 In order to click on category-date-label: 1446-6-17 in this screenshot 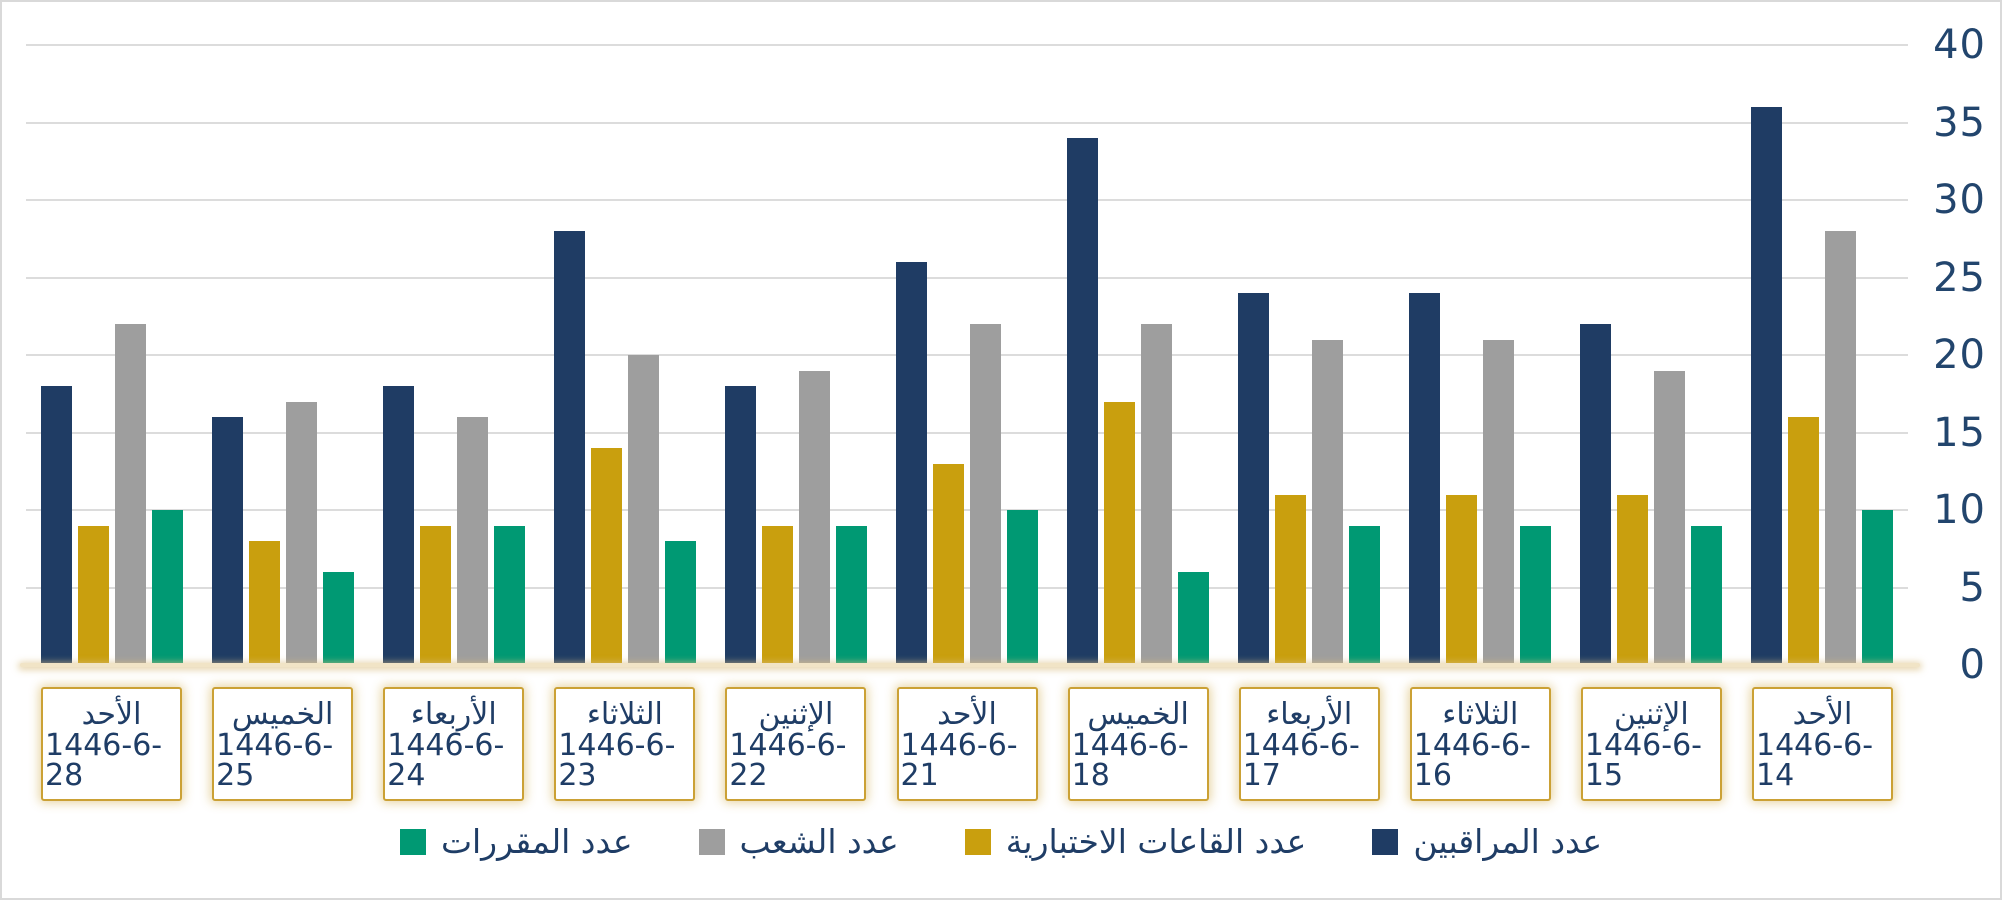, I will do `click(1301, 760)`.